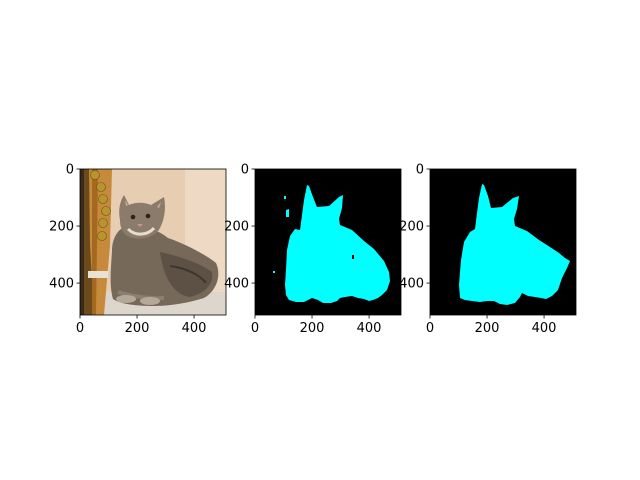  I want to click on panel-raw-mask-x-tick-label-2: 400, so click(369, 328).